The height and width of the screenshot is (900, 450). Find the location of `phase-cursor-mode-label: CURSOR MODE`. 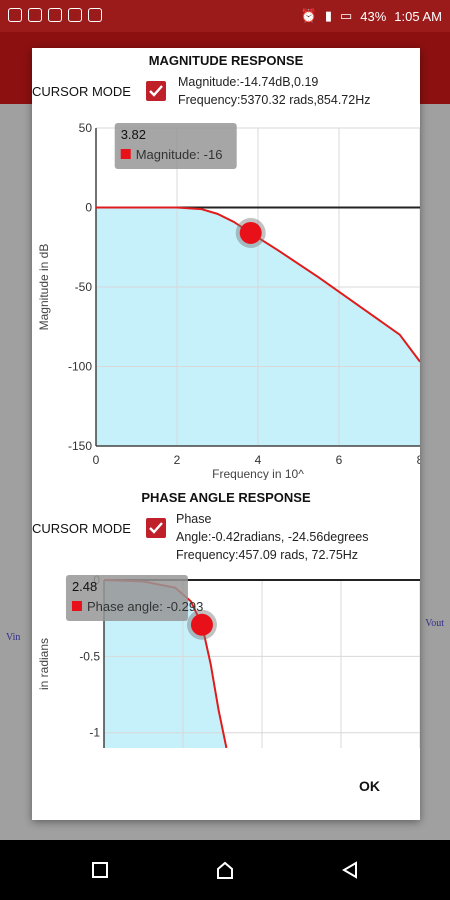

phase-cursor-mode-label: CURSOR MODE is located at coordinates (81, 528).